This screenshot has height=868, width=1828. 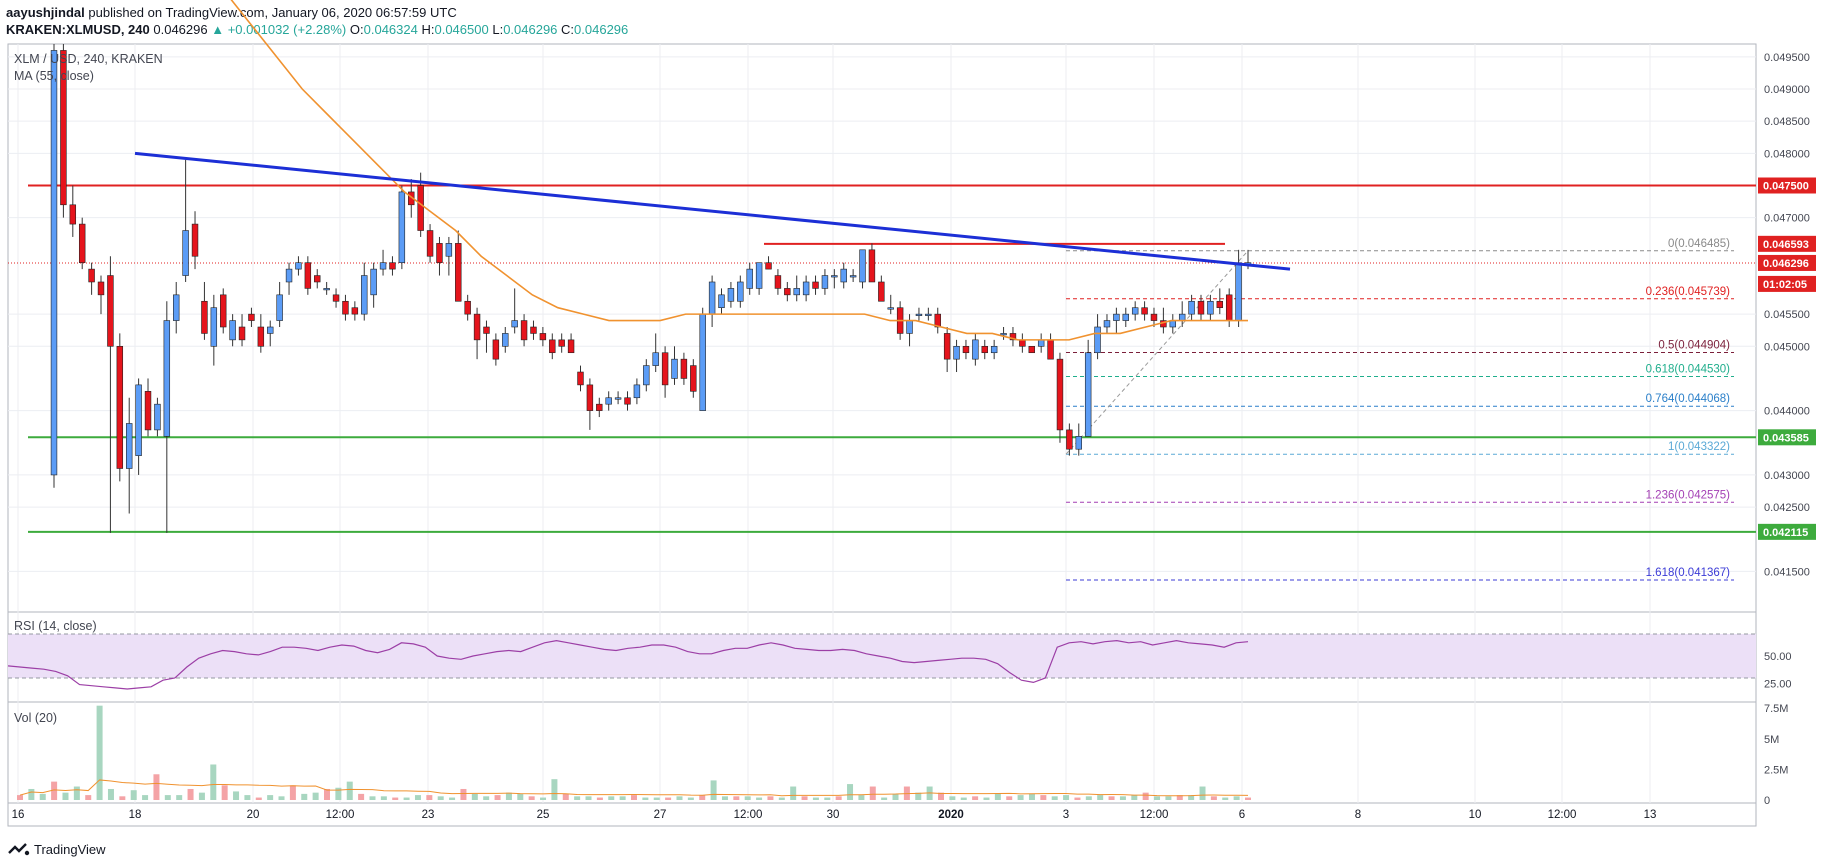 What do you see at coordinates (78, 29) in the screenshot?
I see `symbol-interval: KRAKEN:XLMUSD, 240` at bounding box center [78, 29].